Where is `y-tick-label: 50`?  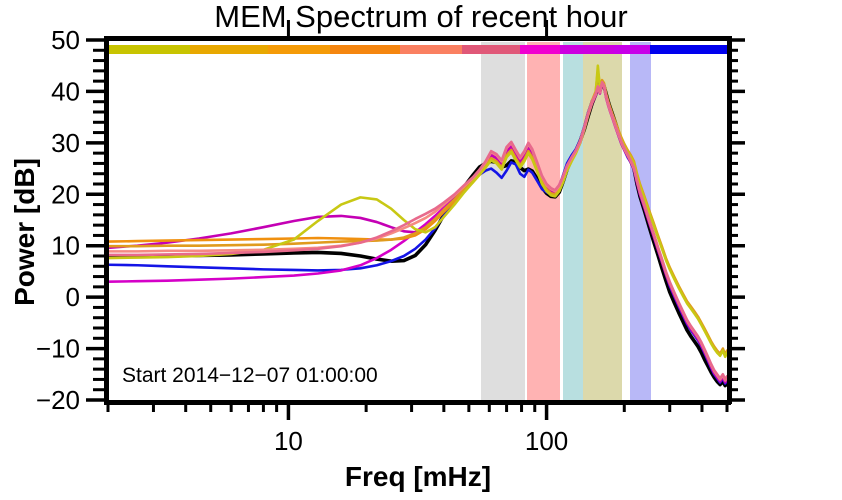
y-tick-label: 50 is located at coordinates (65, 40).